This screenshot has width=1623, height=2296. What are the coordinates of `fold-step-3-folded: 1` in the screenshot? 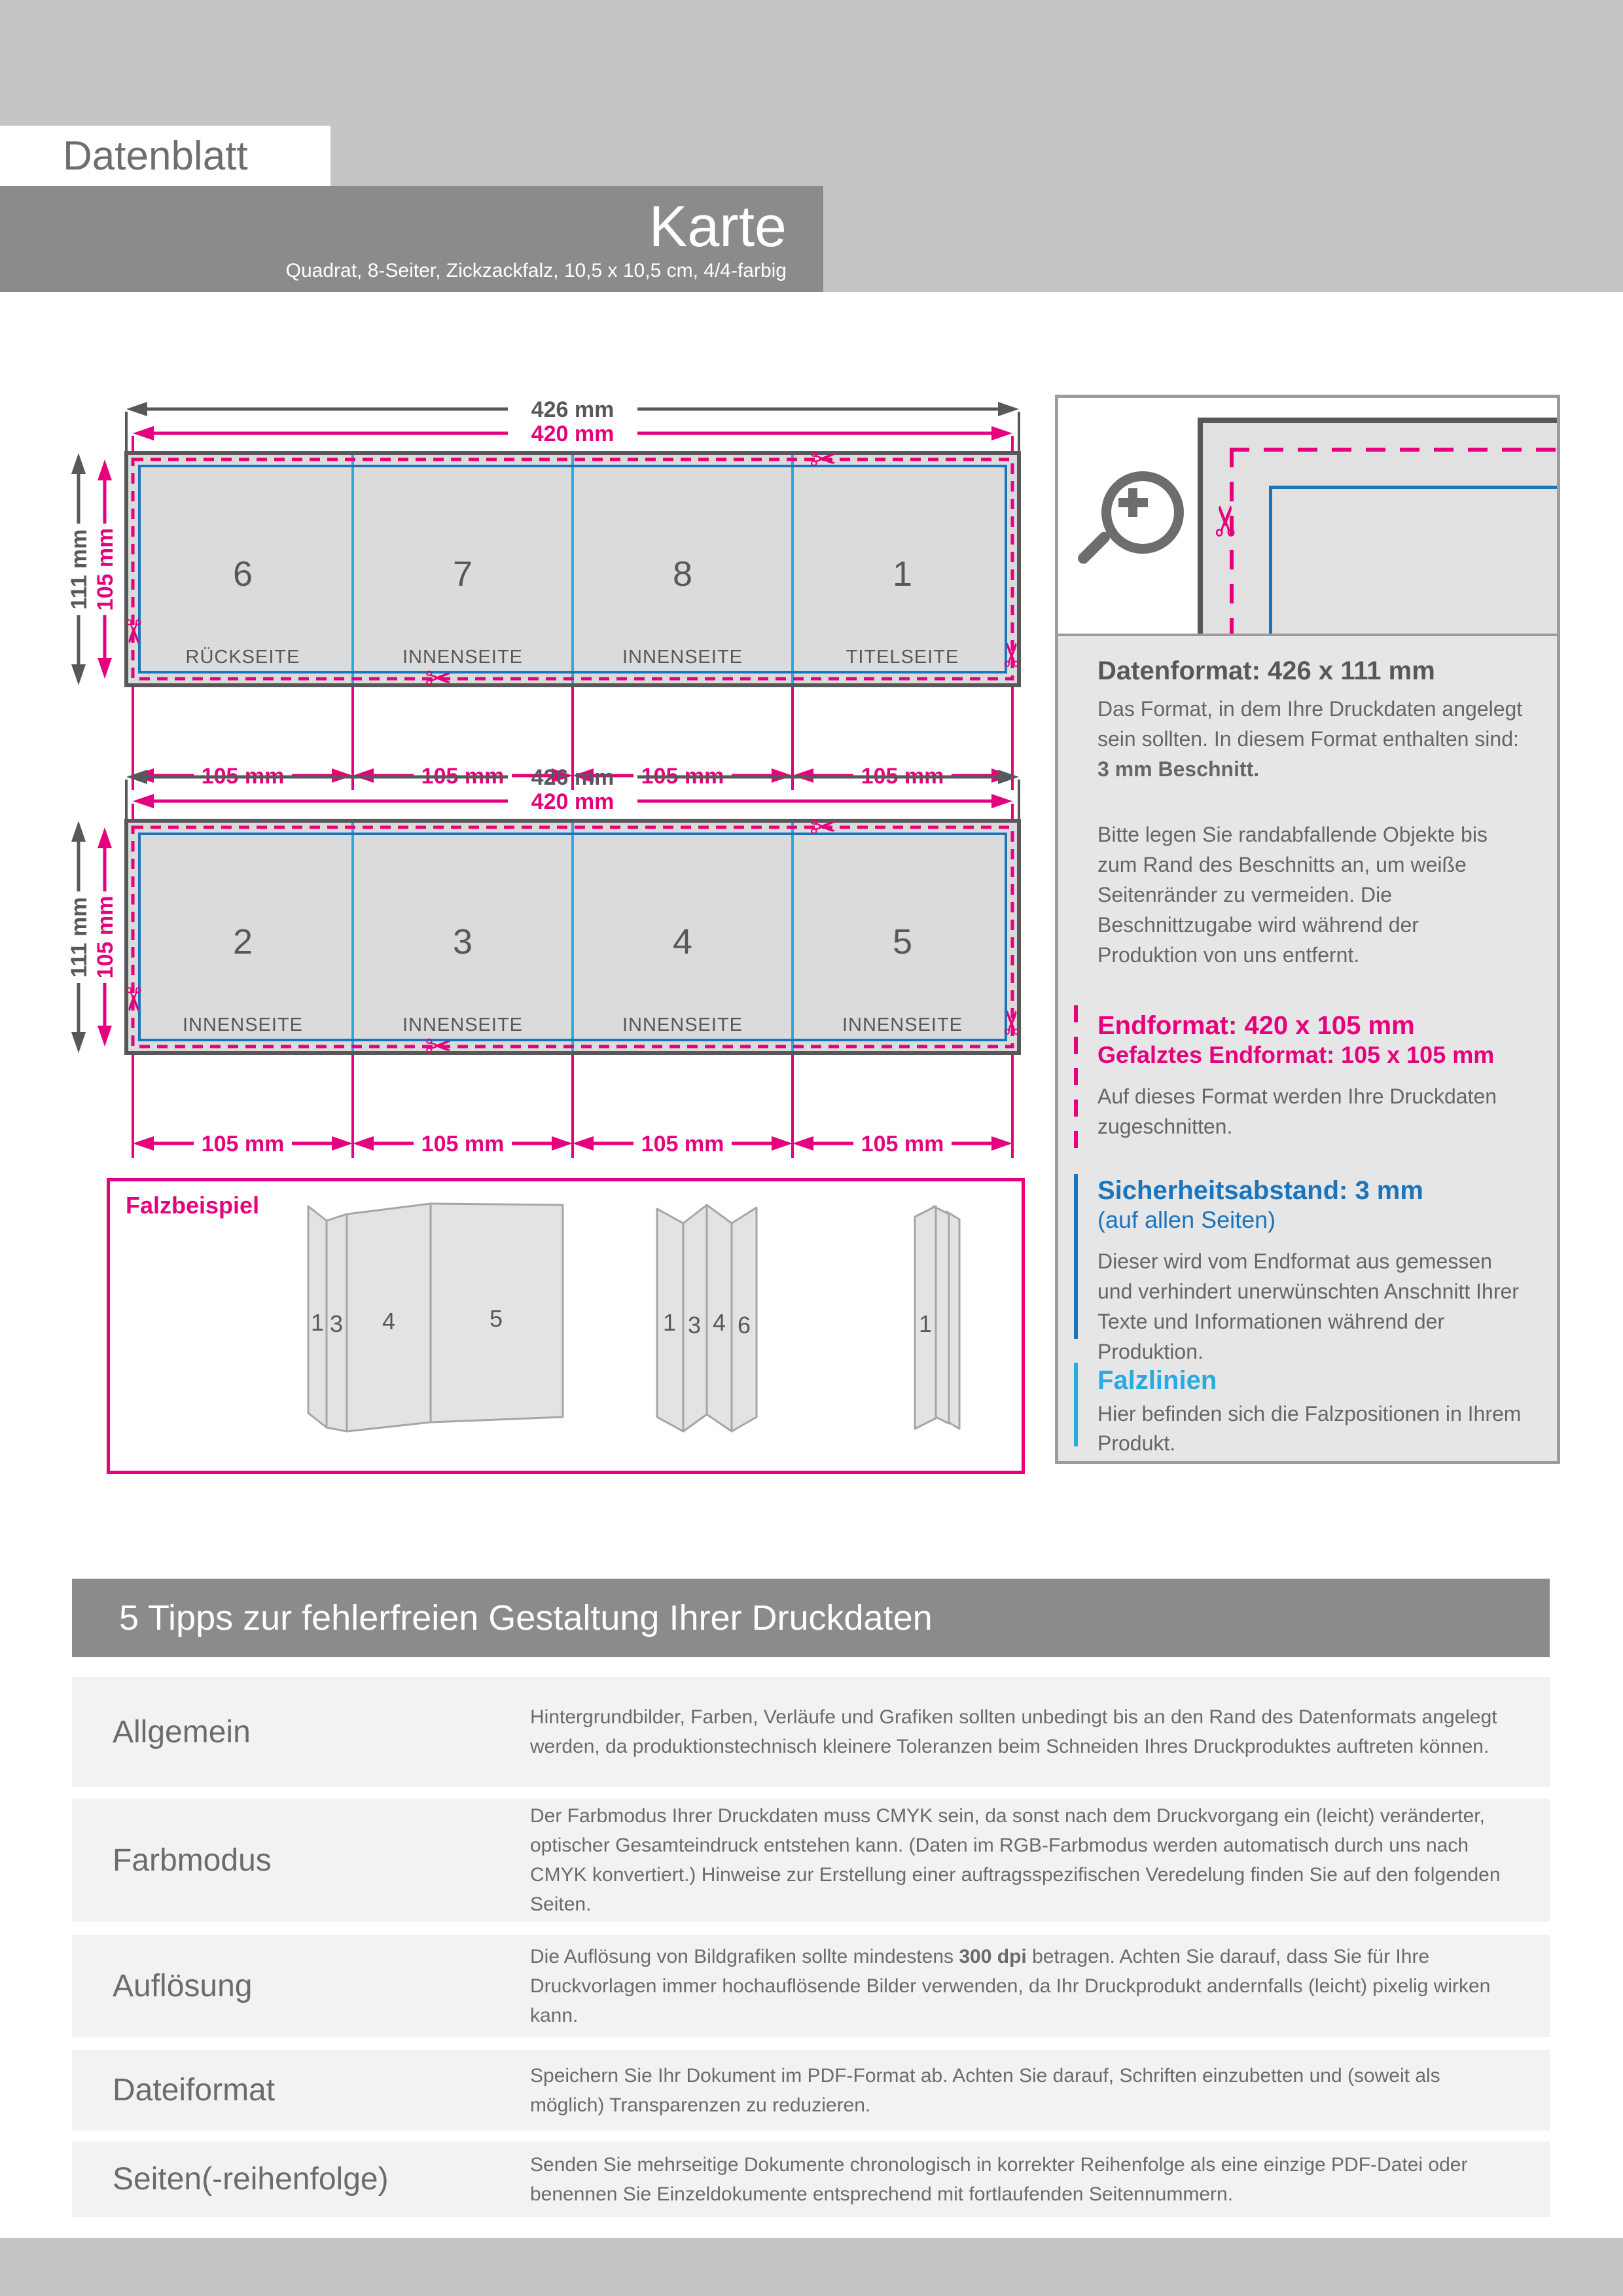 It's located at (937, 1317).